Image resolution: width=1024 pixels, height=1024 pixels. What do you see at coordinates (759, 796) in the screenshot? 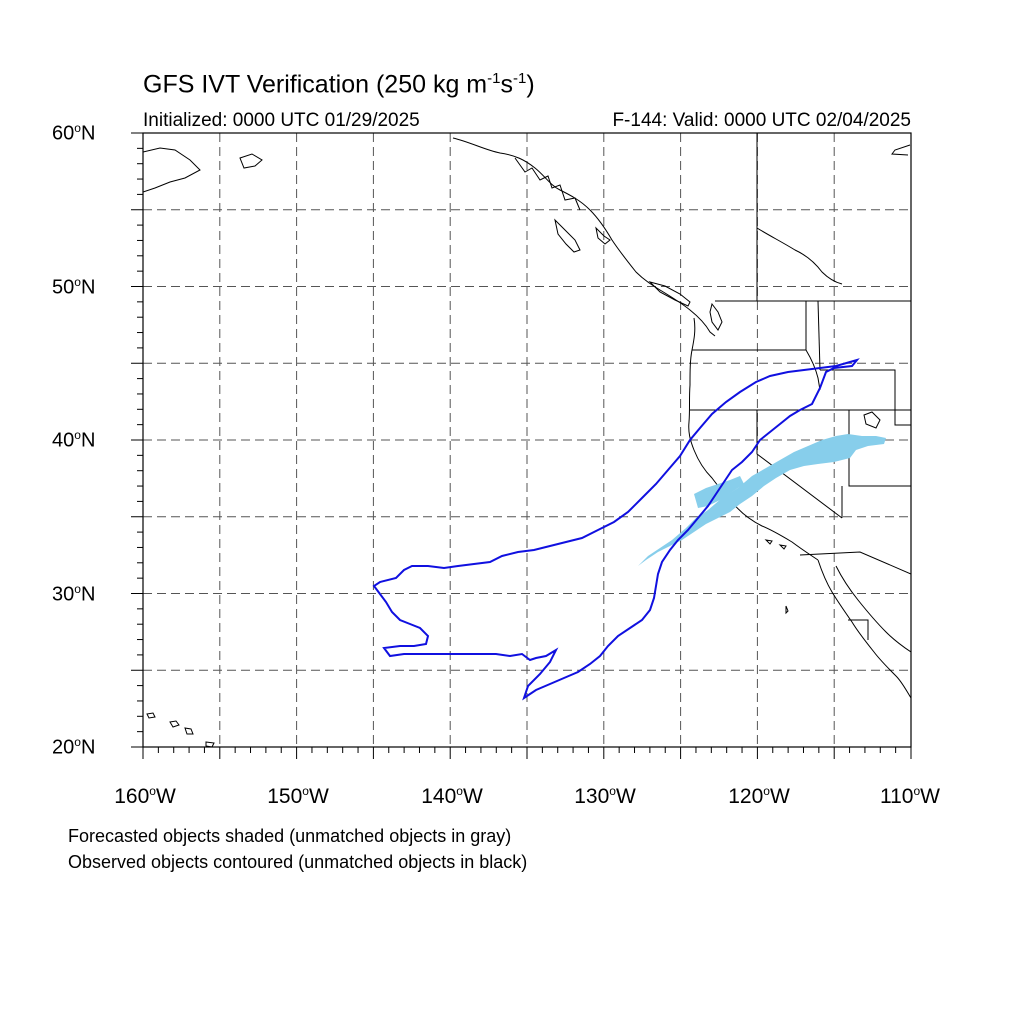
I see `lon-label-120w: 120oW` at bounding box center [759, 796].